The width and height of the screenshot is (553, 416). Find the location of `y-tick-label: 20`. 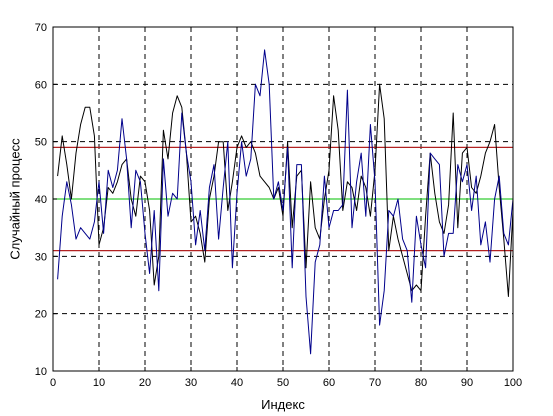

y-tick-label: 20 is located at coordinates (41, 315).